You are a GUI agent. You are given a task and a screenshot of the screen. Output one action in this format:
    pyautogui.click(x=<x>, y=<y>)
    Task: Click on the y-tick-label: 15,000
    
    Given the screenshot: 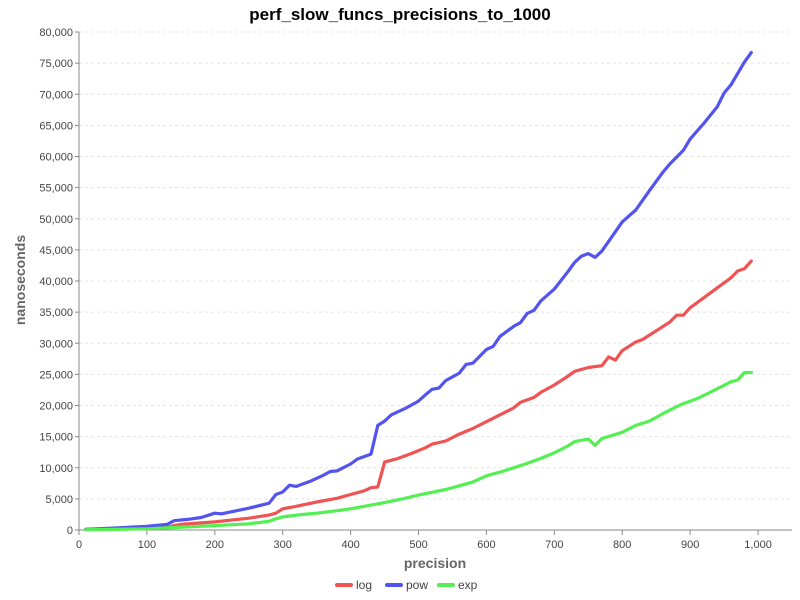 What is the action you would take?
    pyautogui.click(x=56, y=438)
    